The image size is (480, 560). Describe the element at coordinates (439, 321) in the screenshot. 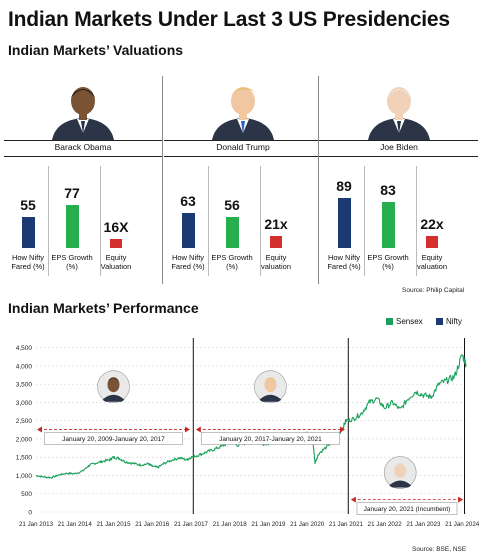

I see `nifty-swatch` at that location.